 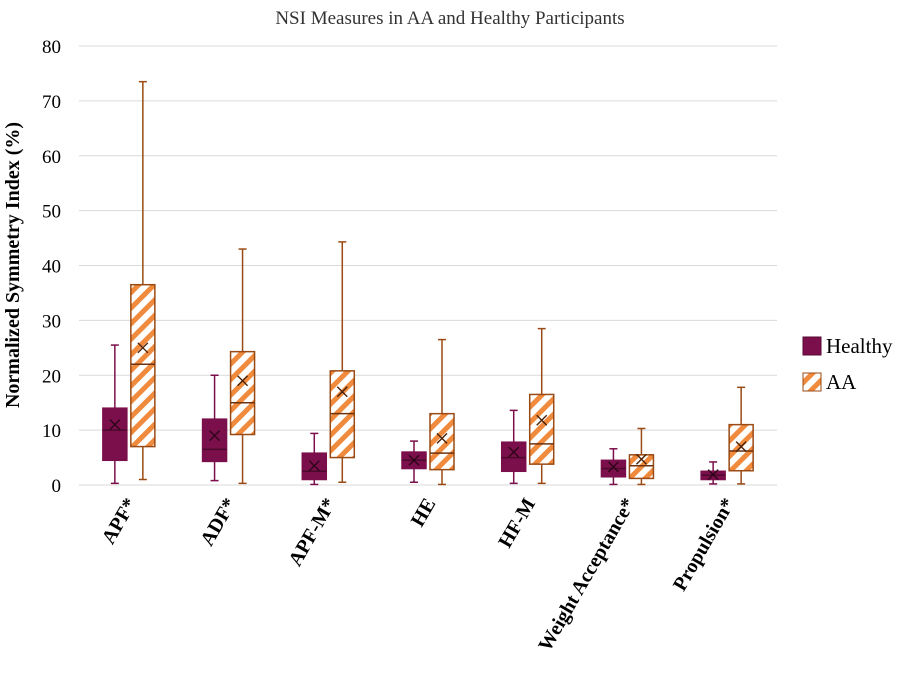 What do you see at coordinates (119, 521) in the screenshot?
I see `x-tick-label: APF*` at bounding box center [119, 521].